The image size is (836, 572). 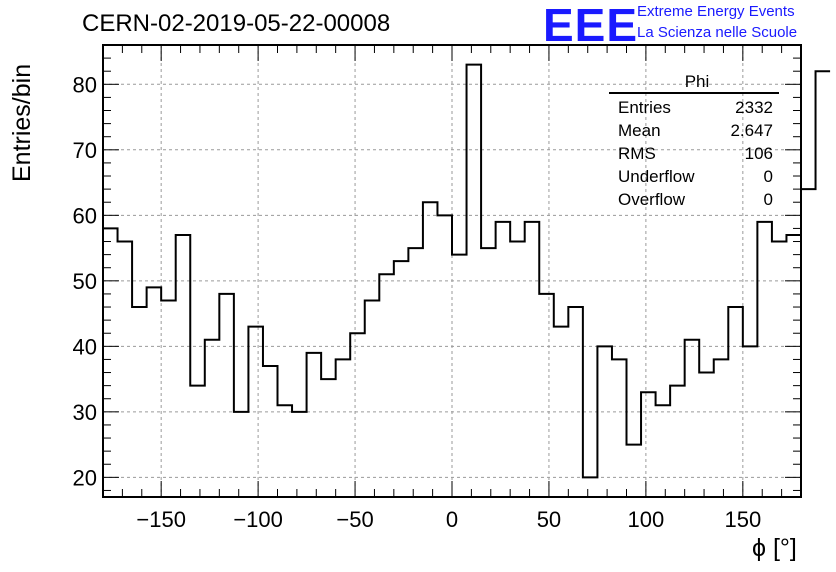 What do you see at coordinates (549, 519) in the screenshot?
I see `x-tick-label: 50` at bounding box center [549, 519].